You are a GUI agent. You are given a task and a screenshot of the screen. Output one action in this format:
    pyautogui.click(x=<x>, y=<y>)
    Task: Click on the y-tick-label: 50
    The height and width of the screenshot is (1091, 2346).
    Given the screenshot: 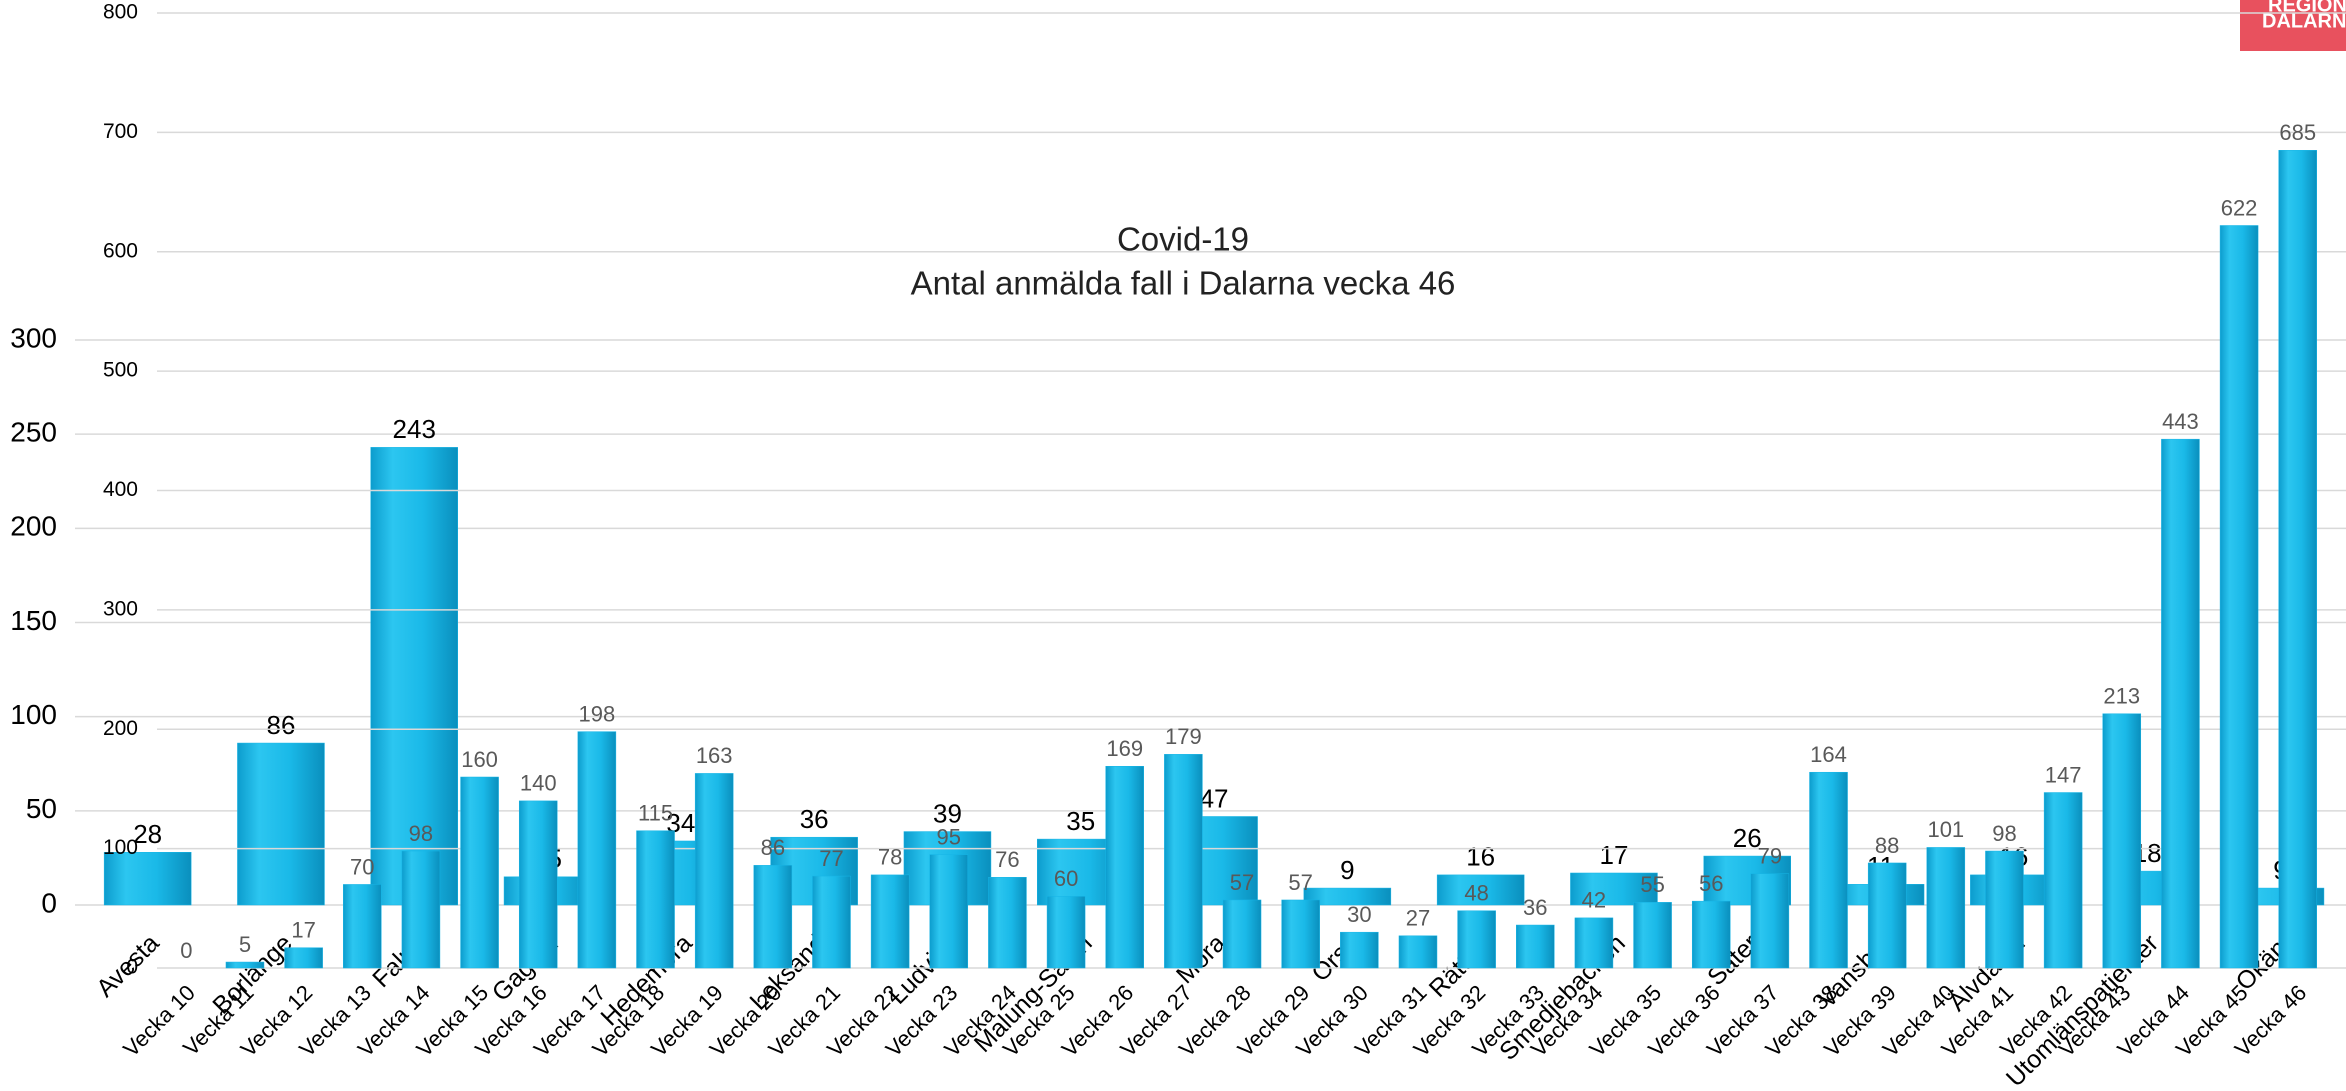 What is the action you would take?
    pyautogui.click(x=41, y=808)
    